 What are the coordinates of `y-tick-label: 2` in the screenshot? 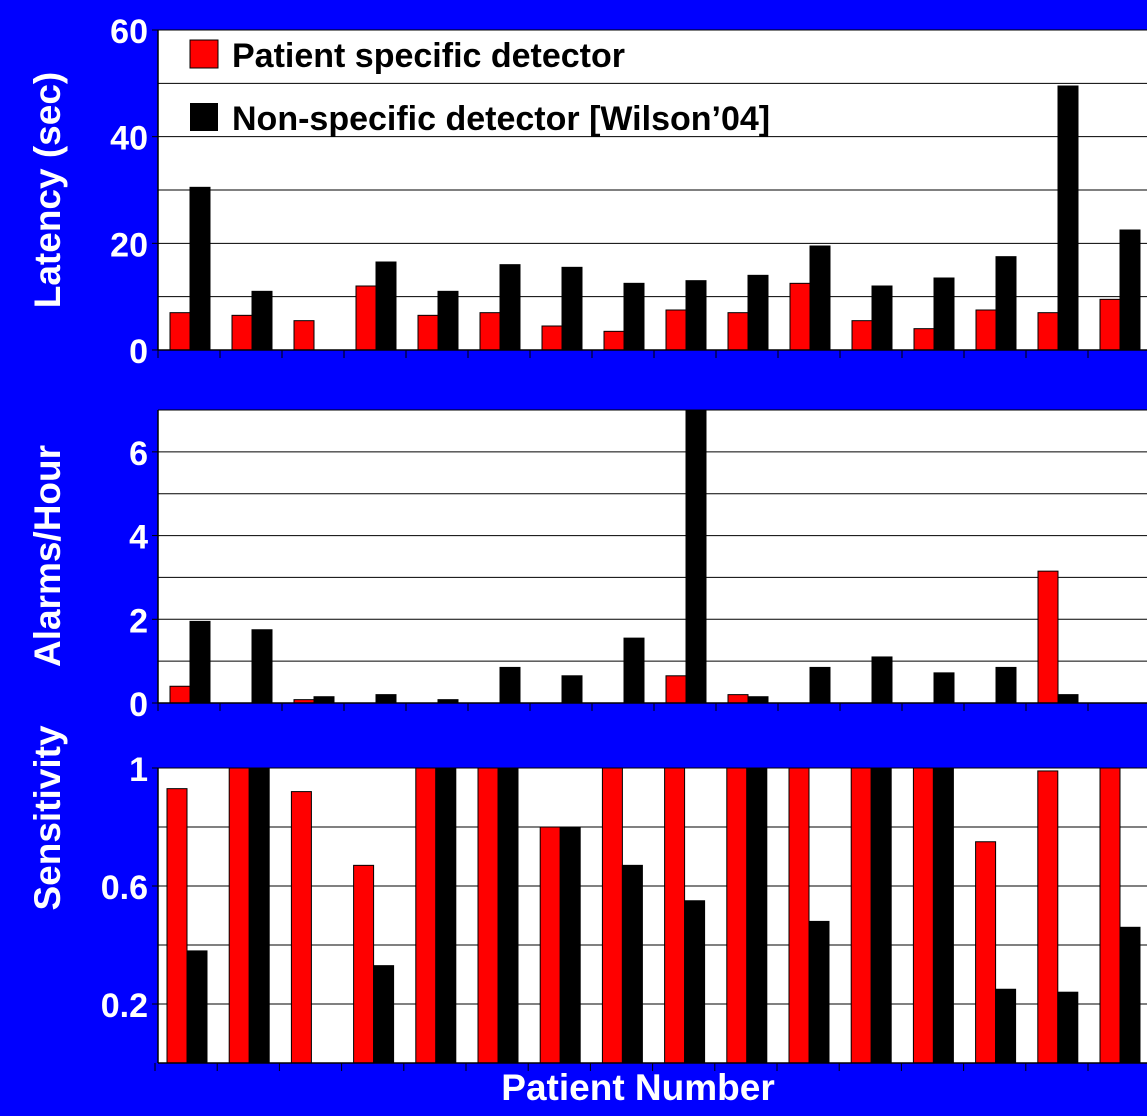 It's located at (138, 621).